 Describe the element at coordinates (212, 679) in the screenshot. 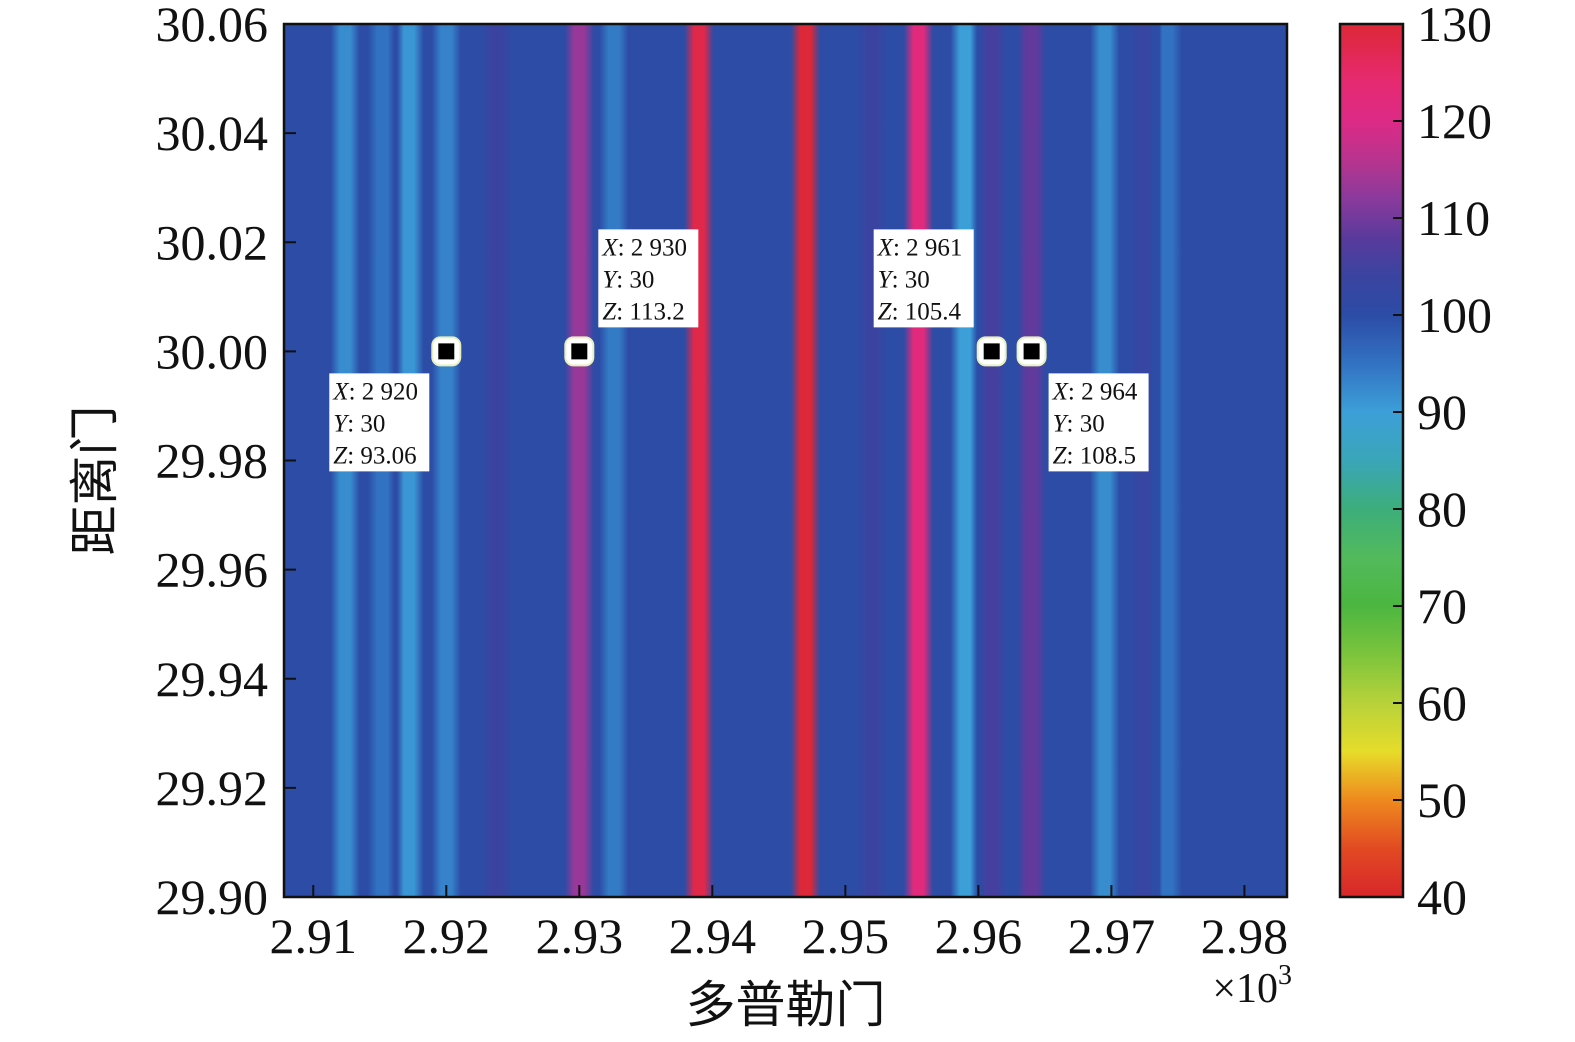

I see `y-tick-label: 29.94` at that location.